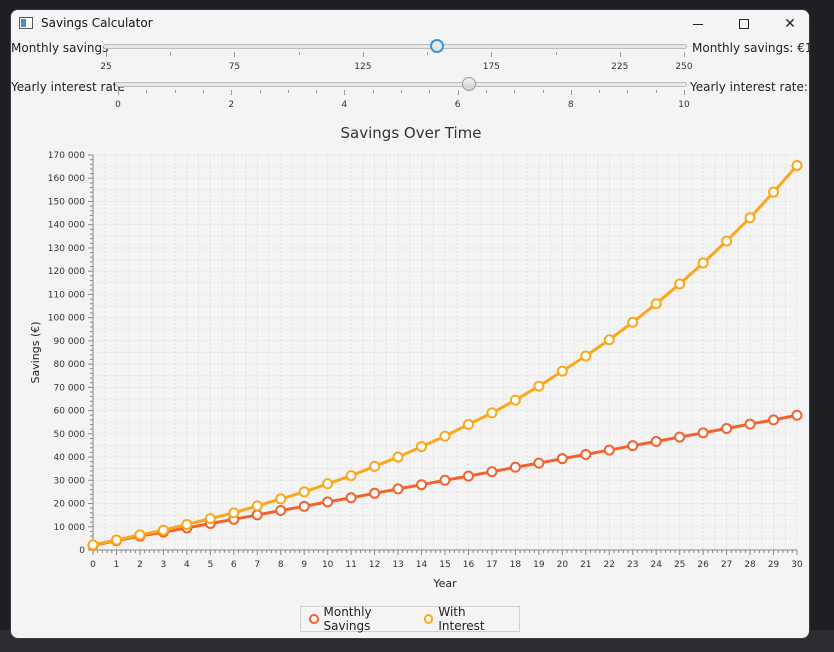 This screenshot has width=834, height=652. What do you see at coordinates (70, 458) in the screenshot?
I see `y-tick-label: 40 000` at bounding box center [70, 458].